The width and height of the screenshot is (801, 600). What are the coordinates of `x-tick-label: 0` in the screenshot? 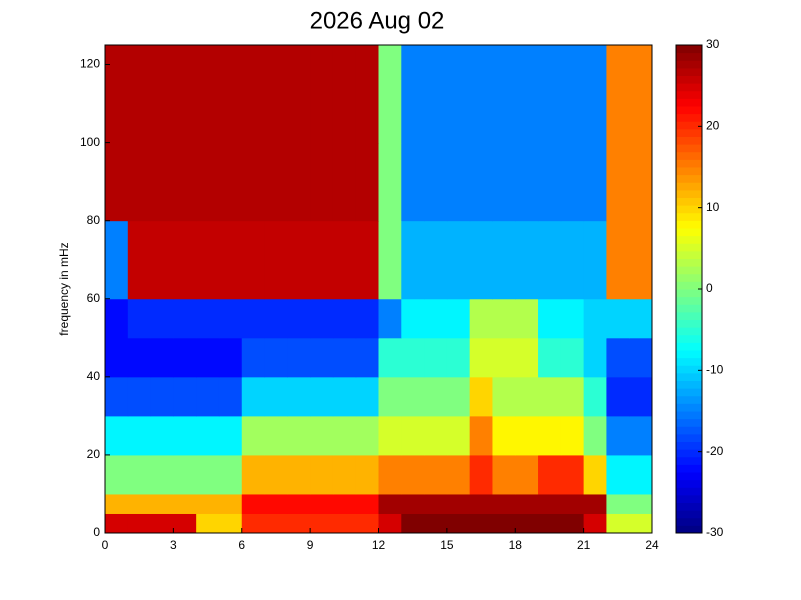 It's located at (105, 545).